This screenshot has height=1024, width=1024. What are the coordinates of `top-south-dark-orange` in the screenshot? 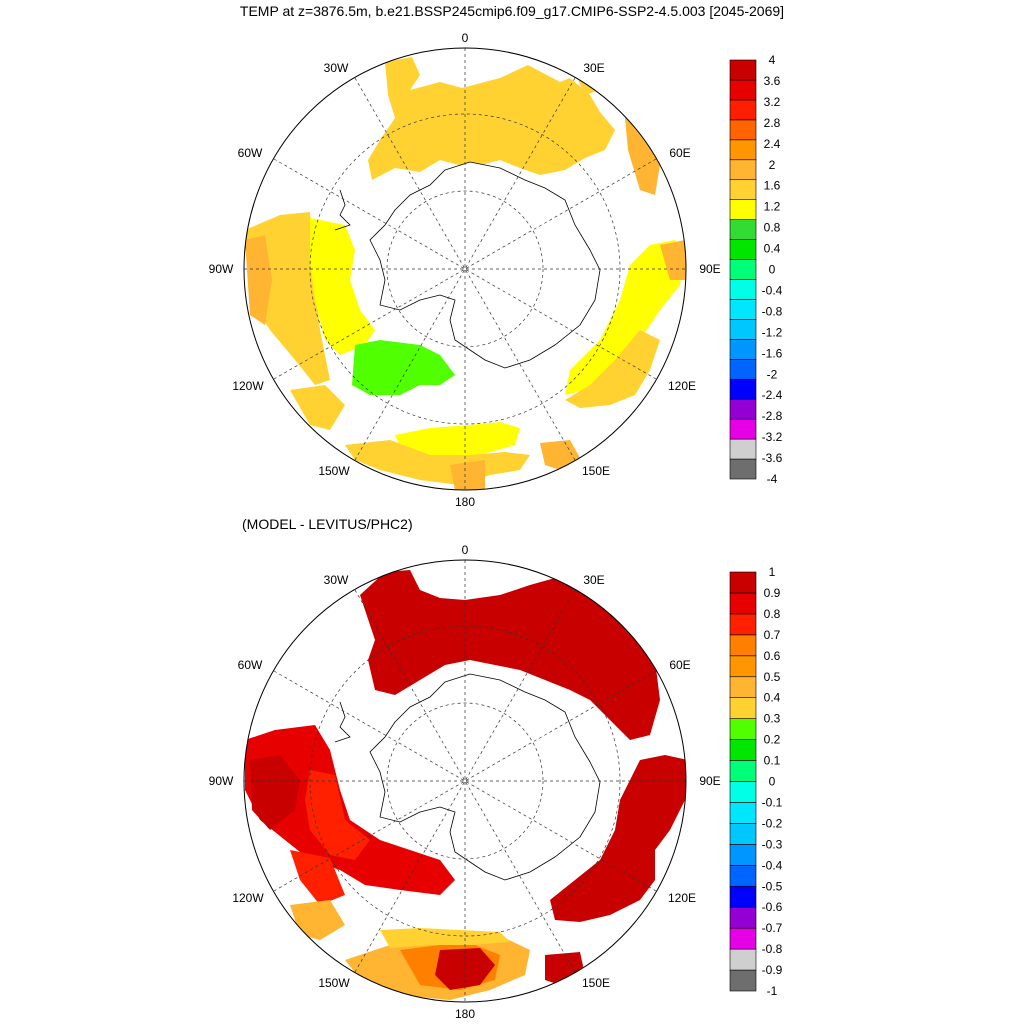 It's located at (467, 475).